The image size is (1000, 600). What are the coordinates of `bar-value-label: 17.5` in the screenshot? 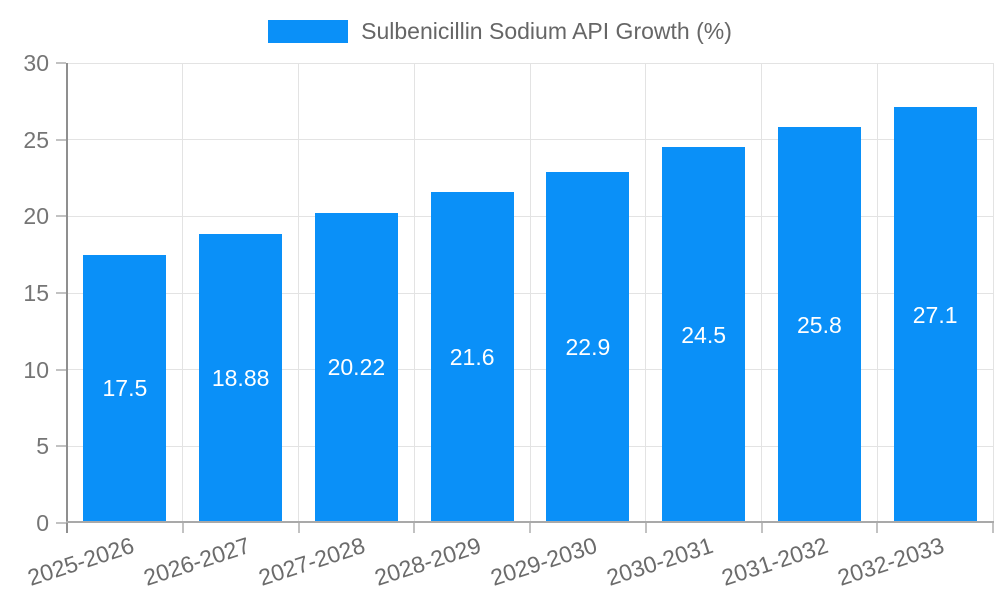 It's located at (125, 388).